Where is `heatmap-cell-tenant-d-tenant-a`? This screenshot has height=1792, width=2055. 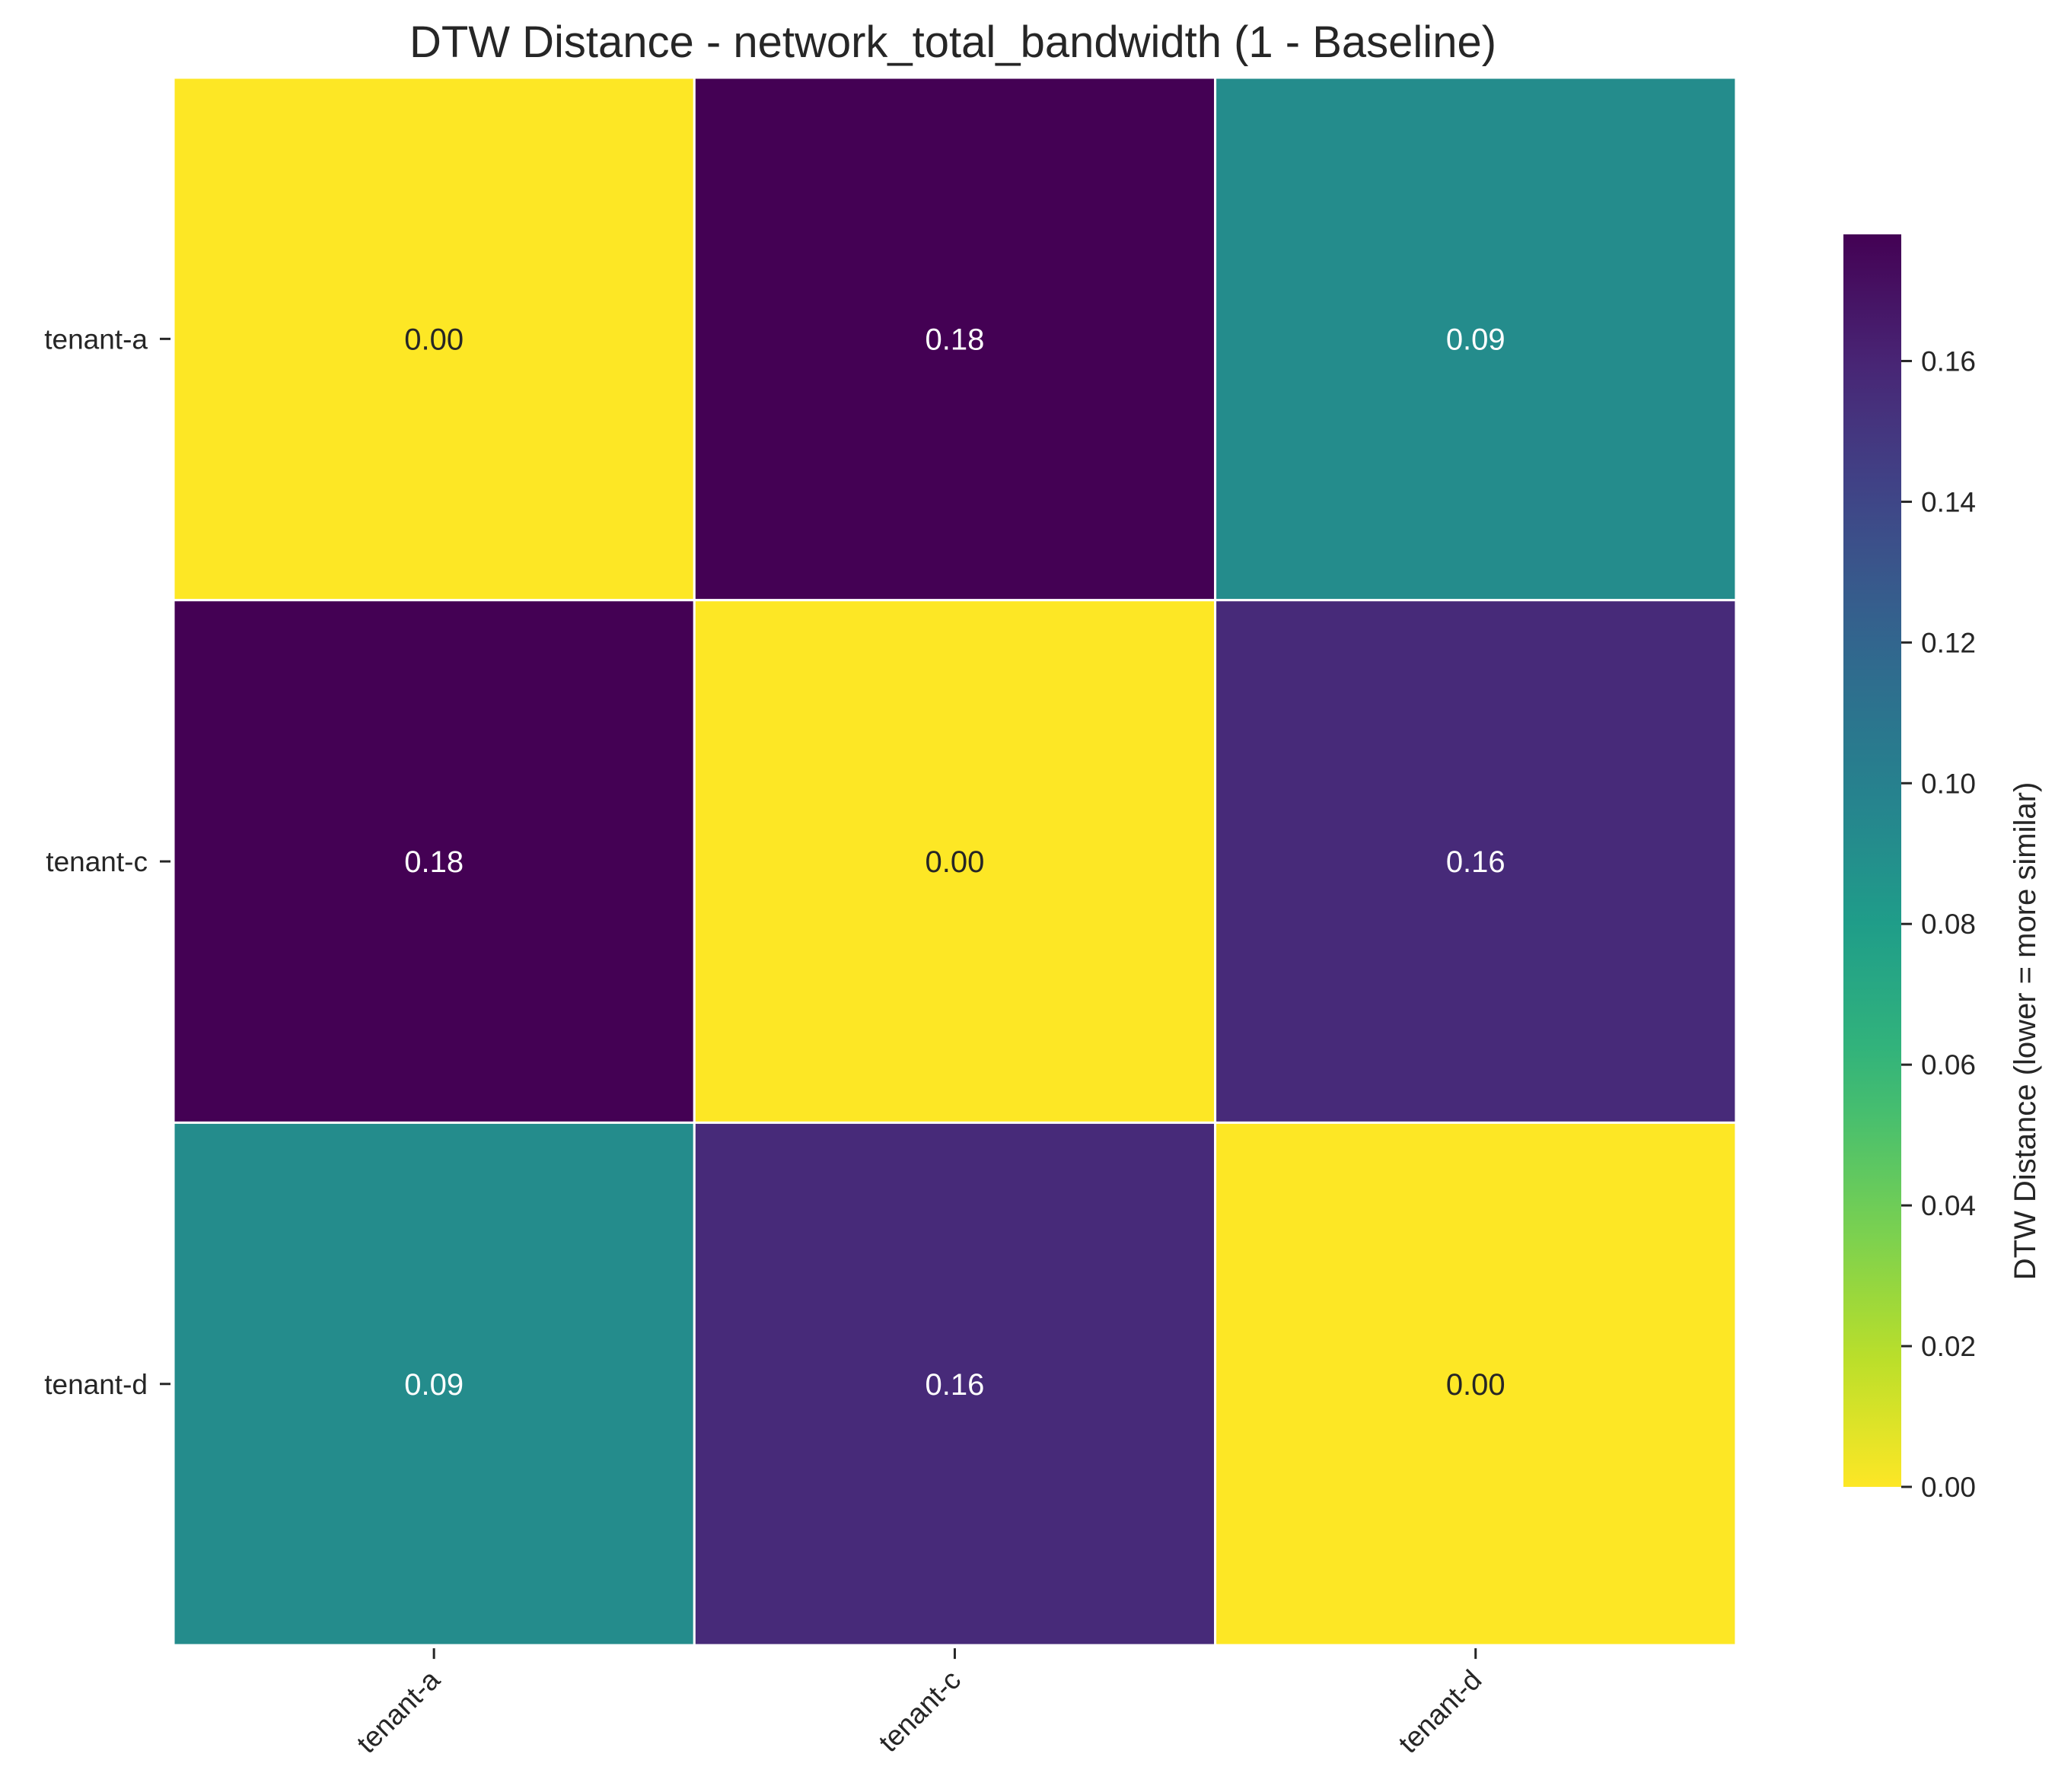
heatmap-cell-tenant-d-tenant-a is located at coordinates (434, 1384).